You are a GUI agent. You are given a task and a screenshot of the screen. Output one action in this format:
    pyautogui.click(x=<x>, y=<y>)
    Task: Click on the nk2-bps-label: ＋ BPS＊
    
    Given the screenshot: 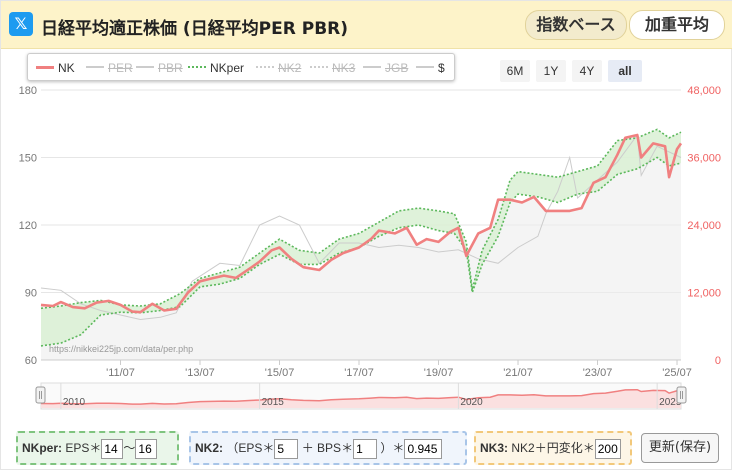 What is the action you would take?
    pyautogui.click(x=327, y=448)
    